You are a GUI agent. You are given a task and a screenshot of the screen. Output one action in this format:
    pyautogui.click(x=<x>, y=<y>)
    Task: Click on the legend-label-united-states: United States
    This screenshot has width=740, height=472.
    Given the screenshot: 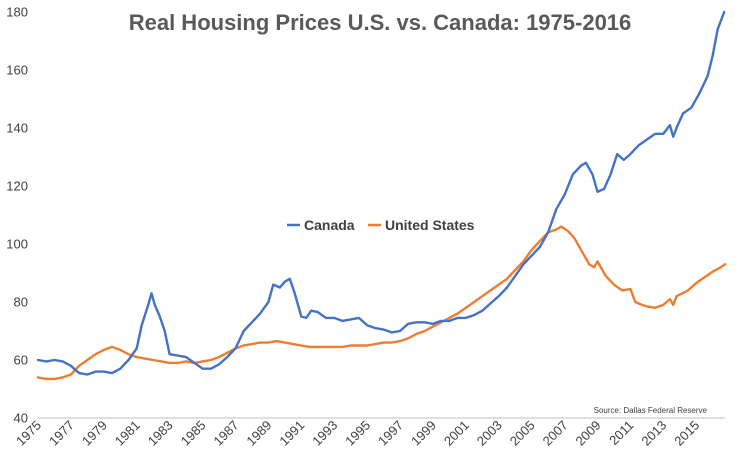 What is the action you would take?
    pyautogui.click(x=430, y=225)
    